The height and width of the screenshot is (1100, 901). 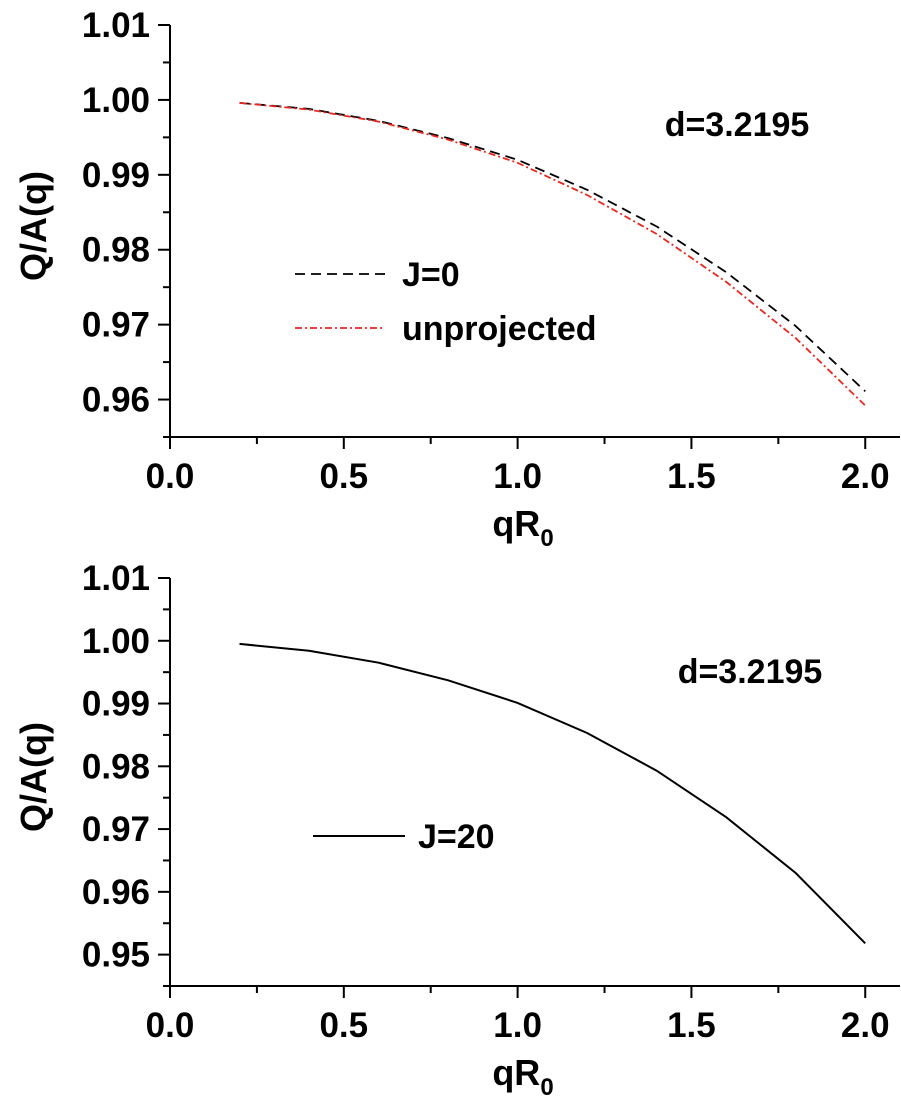 What do you see at coordinates (116, 955) in the screenshot?
I see `y-tick-label: 0.95` at bounding box center [116, 955].